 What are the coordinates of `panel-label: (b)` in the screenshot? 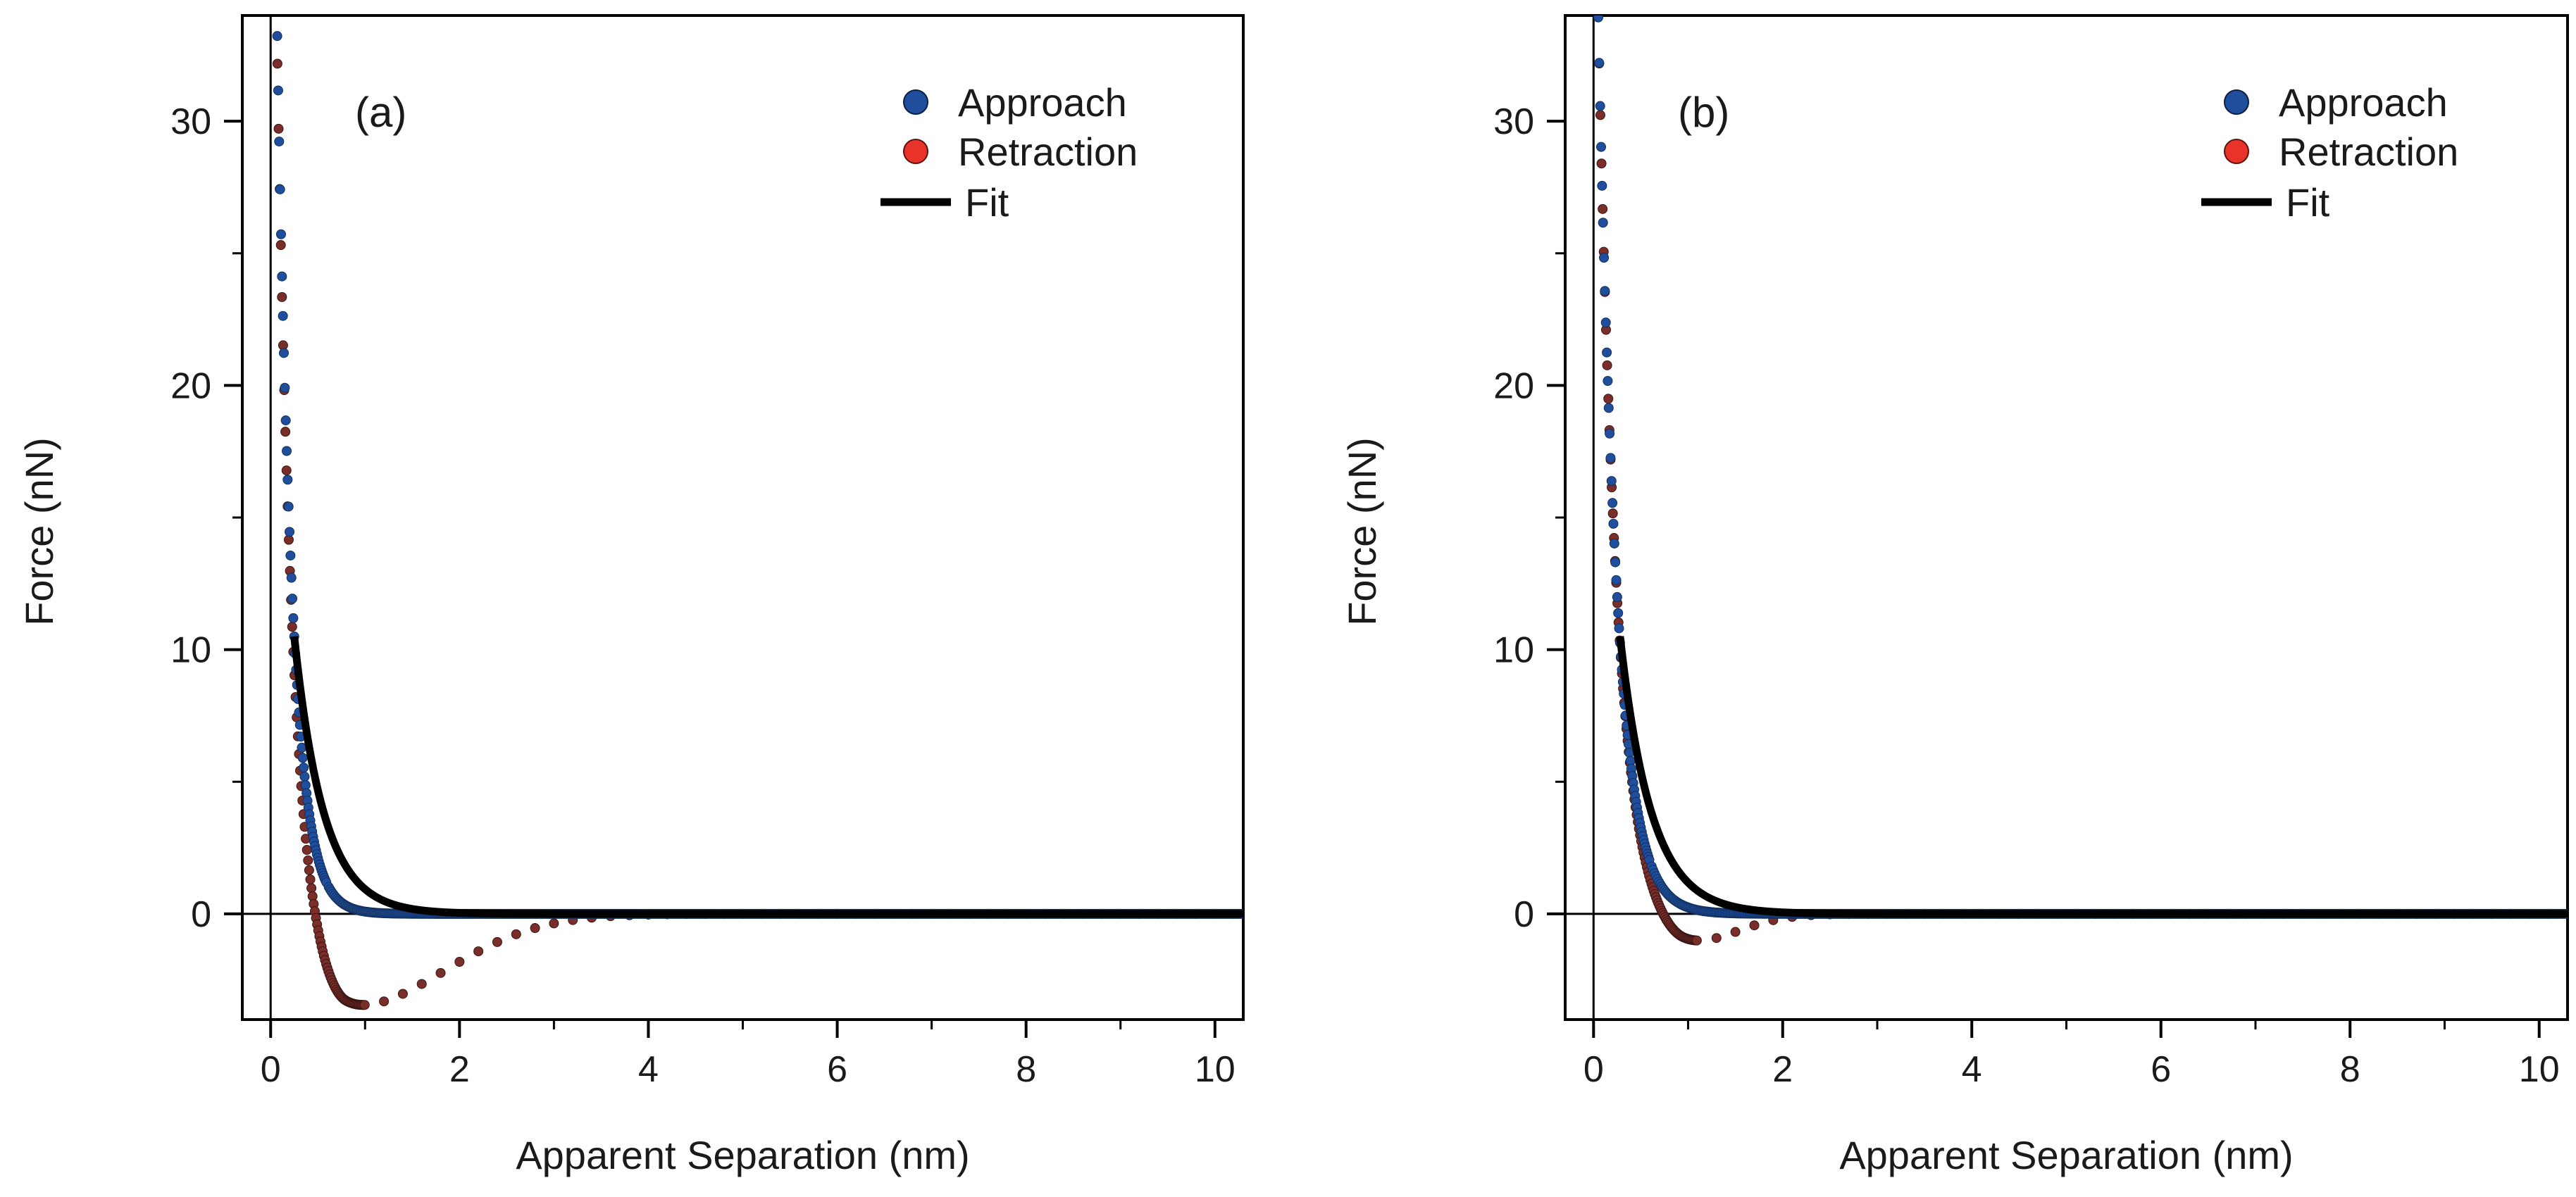 It's located at (1703, 112).